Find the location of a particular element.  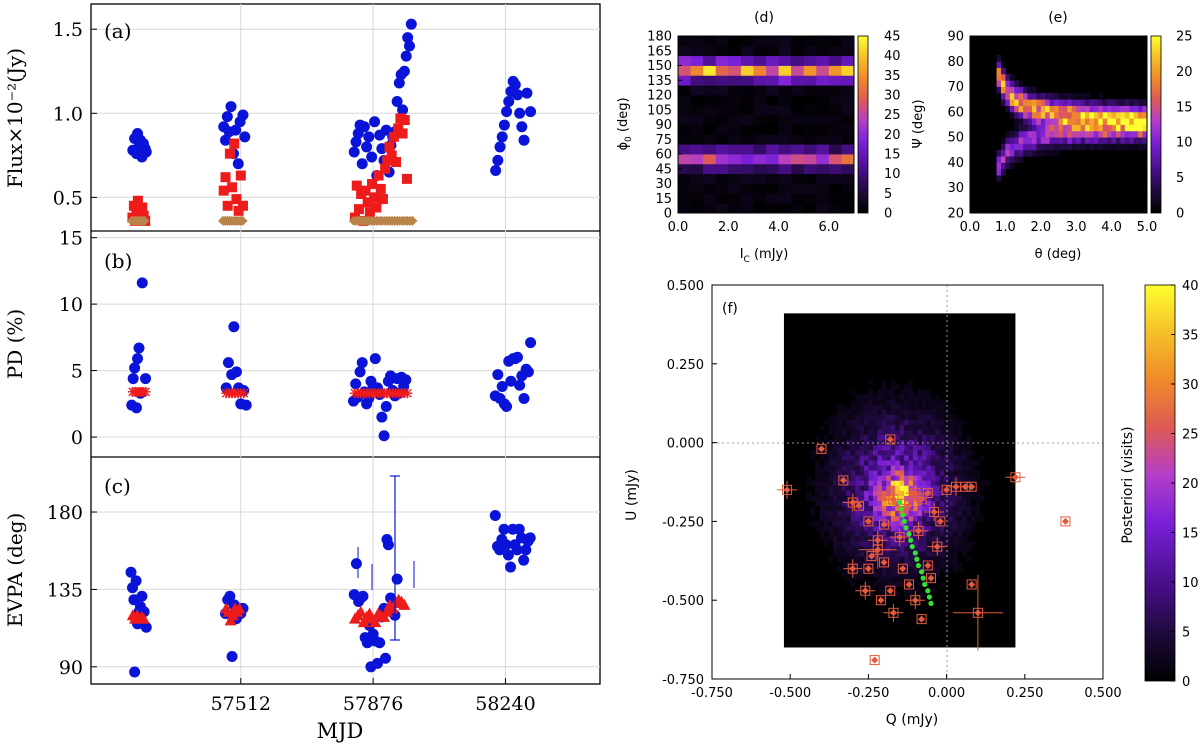

colorbar-tick-label: 40 is located at coordinates (1190, 286).